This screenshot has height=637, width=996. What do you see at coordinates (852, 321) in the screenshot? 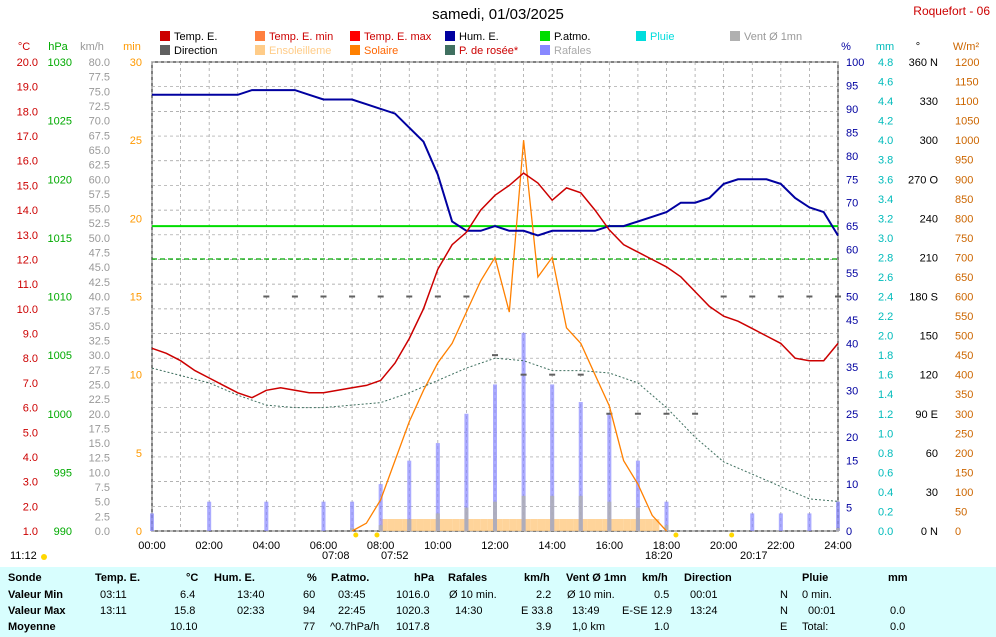
I see `axis-percent-tick: 45` at bounding box center [852, 321].